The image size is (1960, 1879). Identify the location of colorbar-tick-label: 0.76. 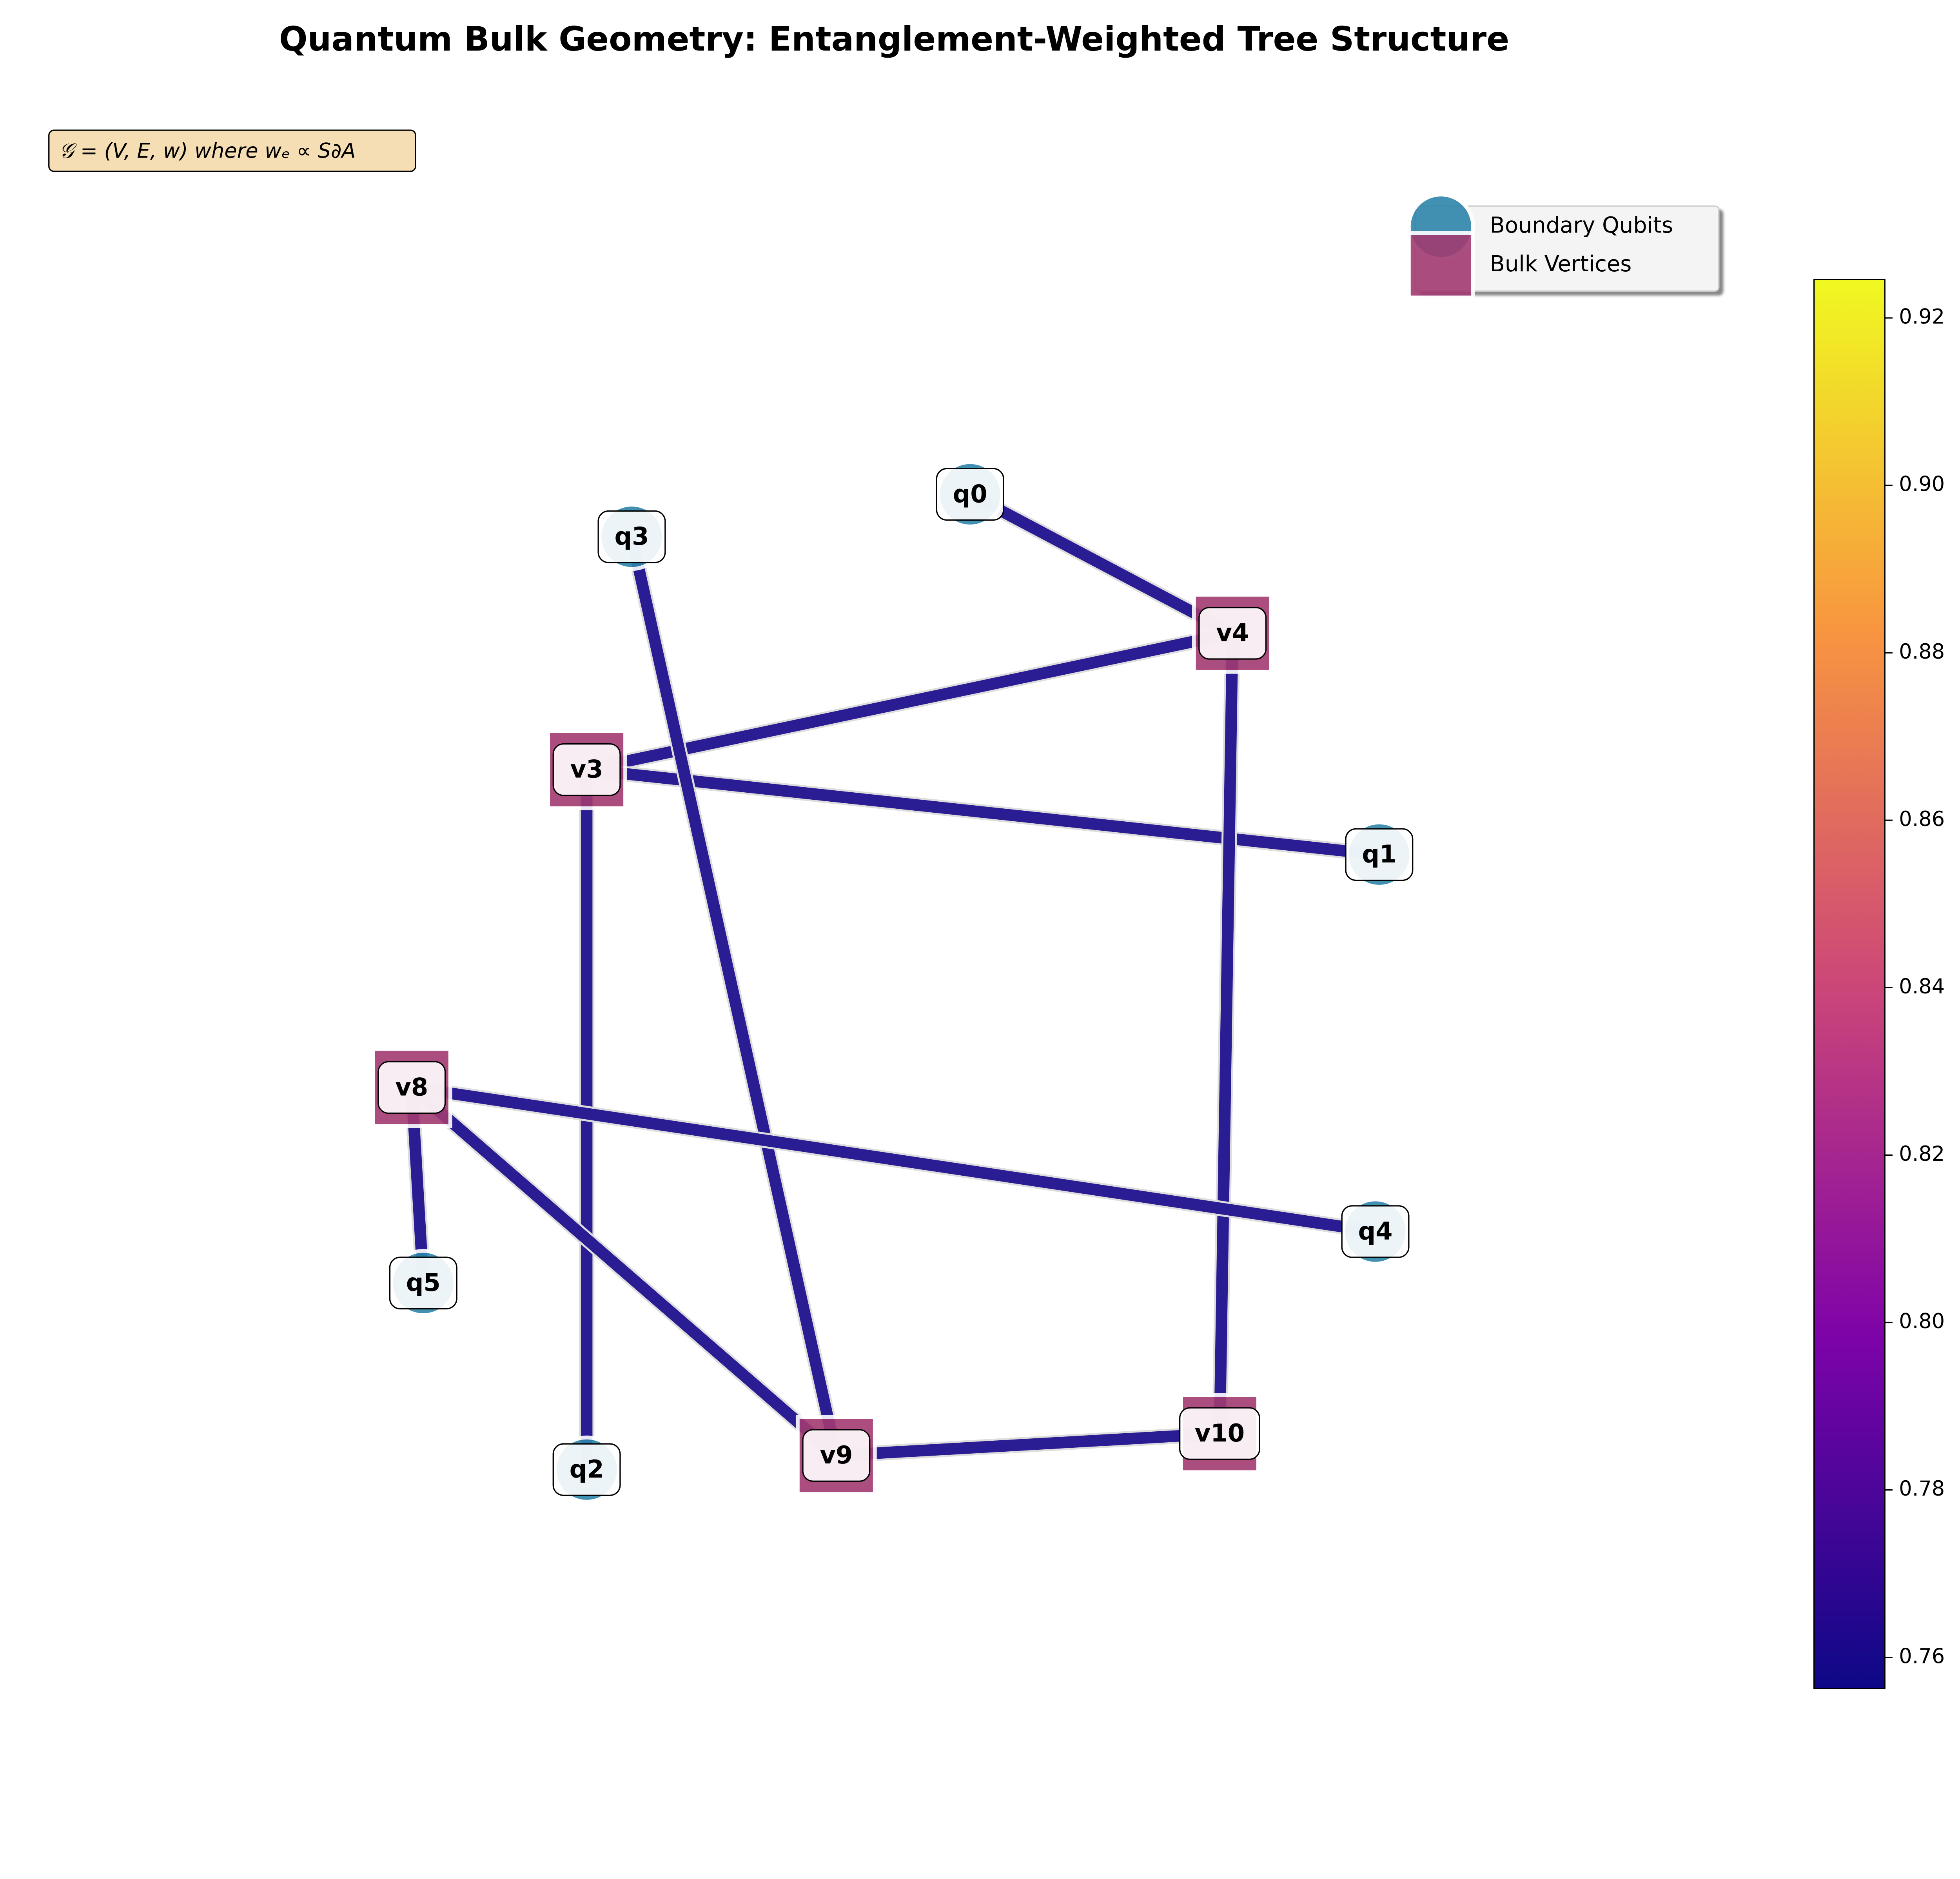
(1922, 1656).